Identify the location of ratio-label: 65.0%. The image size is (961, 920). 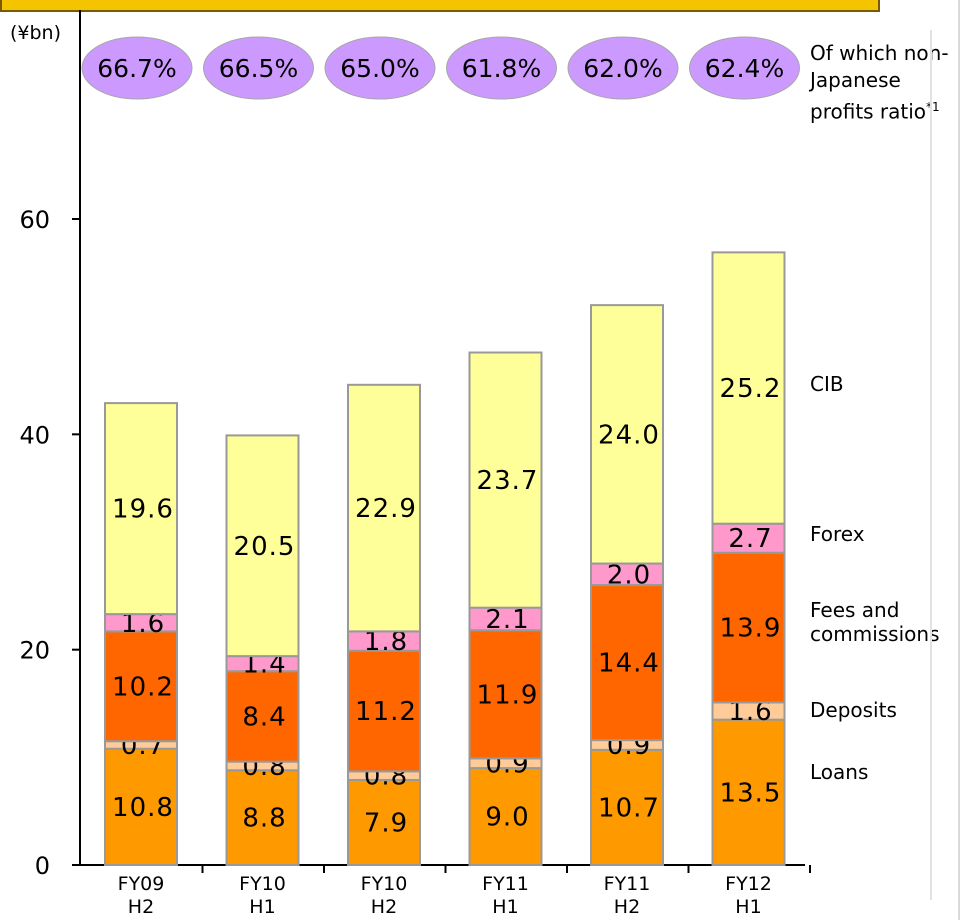
(379, 68).